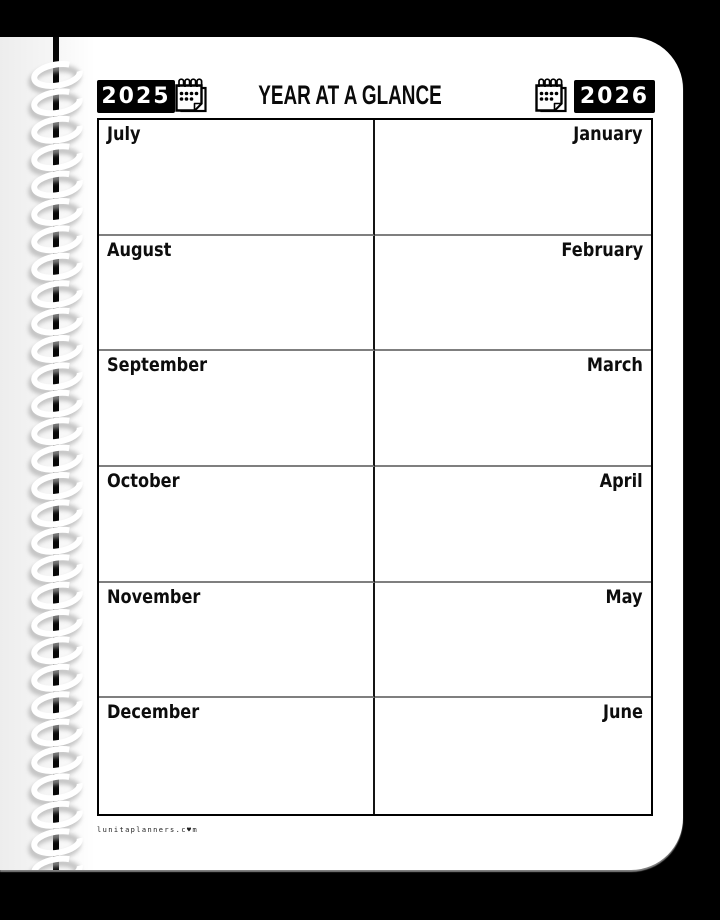 The height and width of the screenshot is (920, 720). What do you see at coordinates (153, 712) in the screenshot?
I see `month-label: December` at bounding box center [153, 712].